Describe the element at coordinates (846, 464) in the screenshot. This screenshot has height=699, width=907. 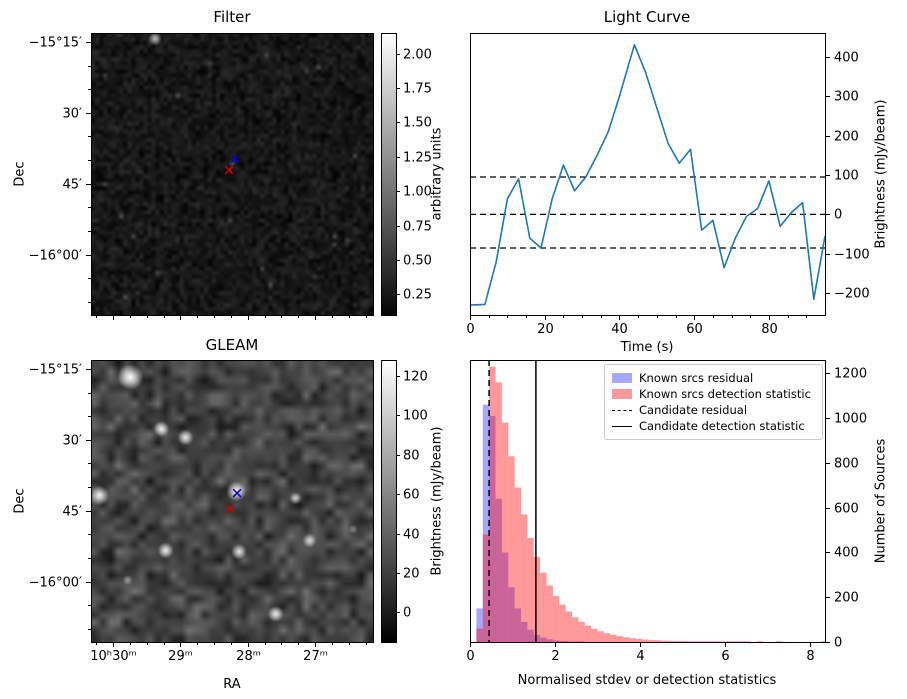
I see `tick-label: 800` at that location.